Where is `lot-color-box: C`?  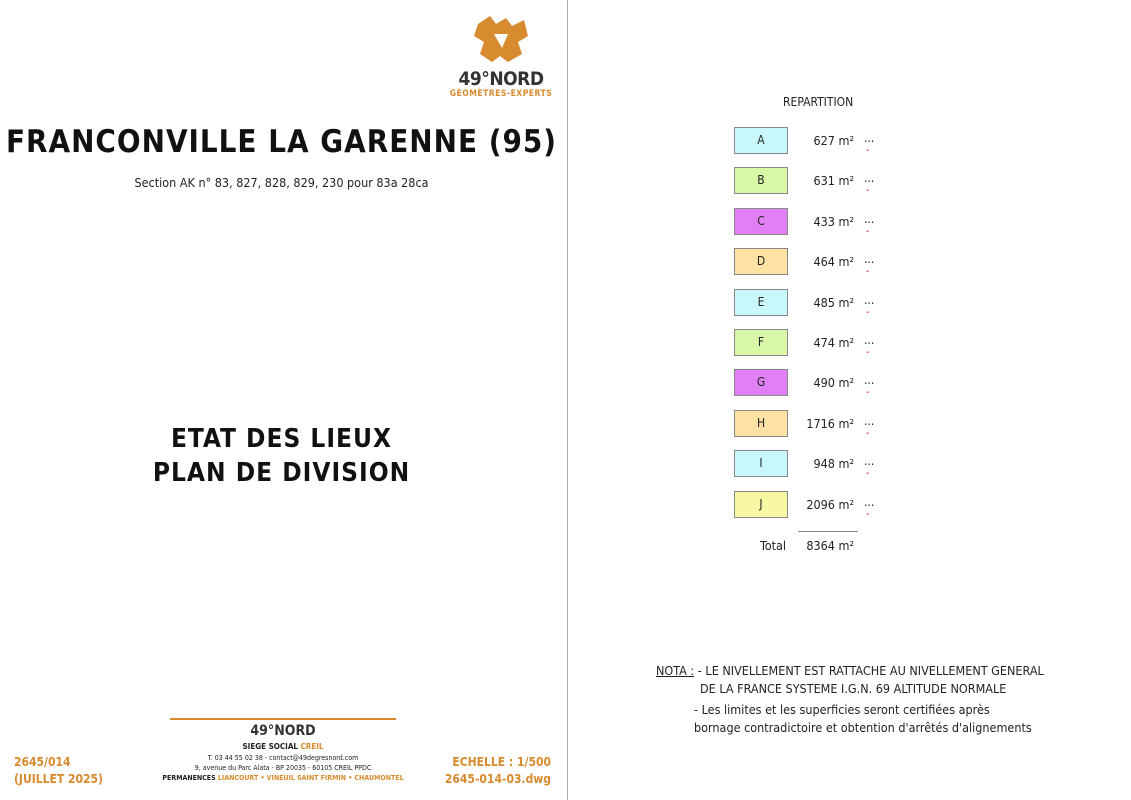
lot-color-box: C is located at coordinates (761, 221).